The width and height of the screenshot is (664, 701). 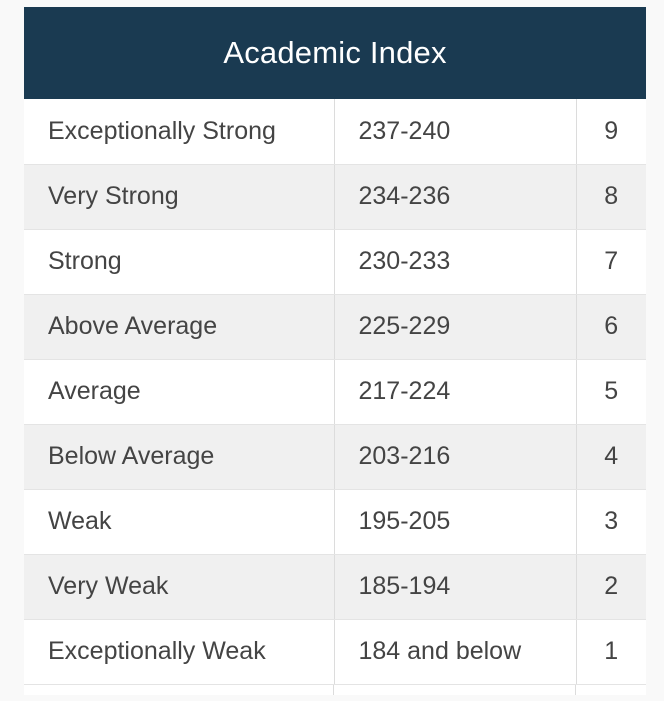 I want to click on score-cell: 5, so click(x=611, y=392).